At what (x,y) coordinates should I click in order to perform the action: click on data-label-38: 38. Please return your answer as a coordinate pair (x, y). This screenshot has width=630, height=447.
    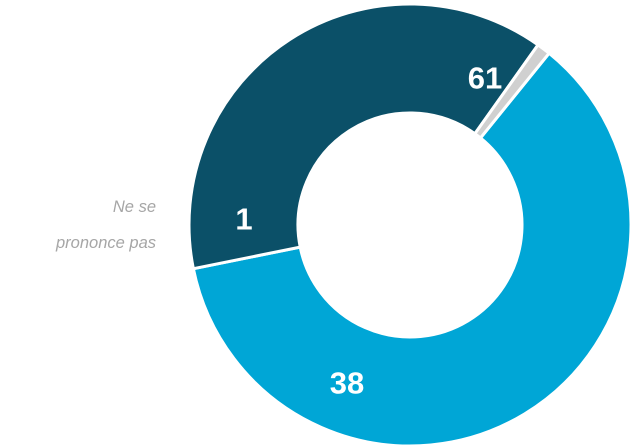
    Looking at the image, I should click on (347, 383).